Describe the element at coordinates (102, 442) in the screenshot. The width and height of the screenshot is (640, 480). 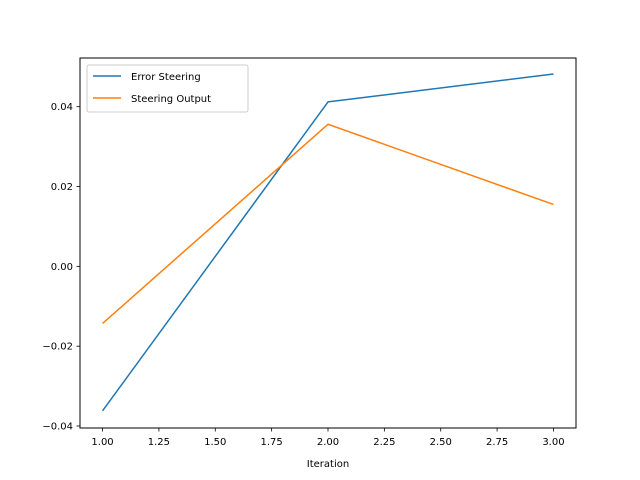
I see `x-tick-label: 1.00` at that location.